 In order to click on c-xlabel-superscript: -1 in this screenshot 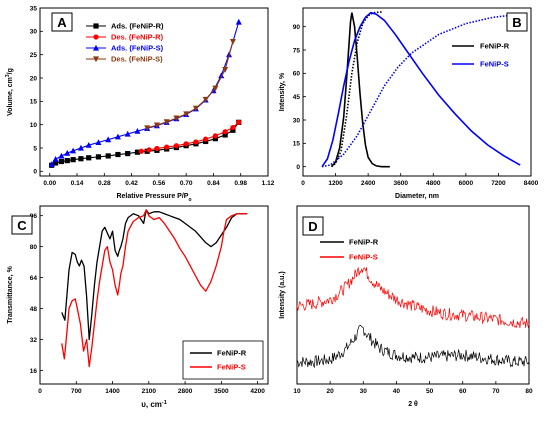, I will do `click(164, 403)`.